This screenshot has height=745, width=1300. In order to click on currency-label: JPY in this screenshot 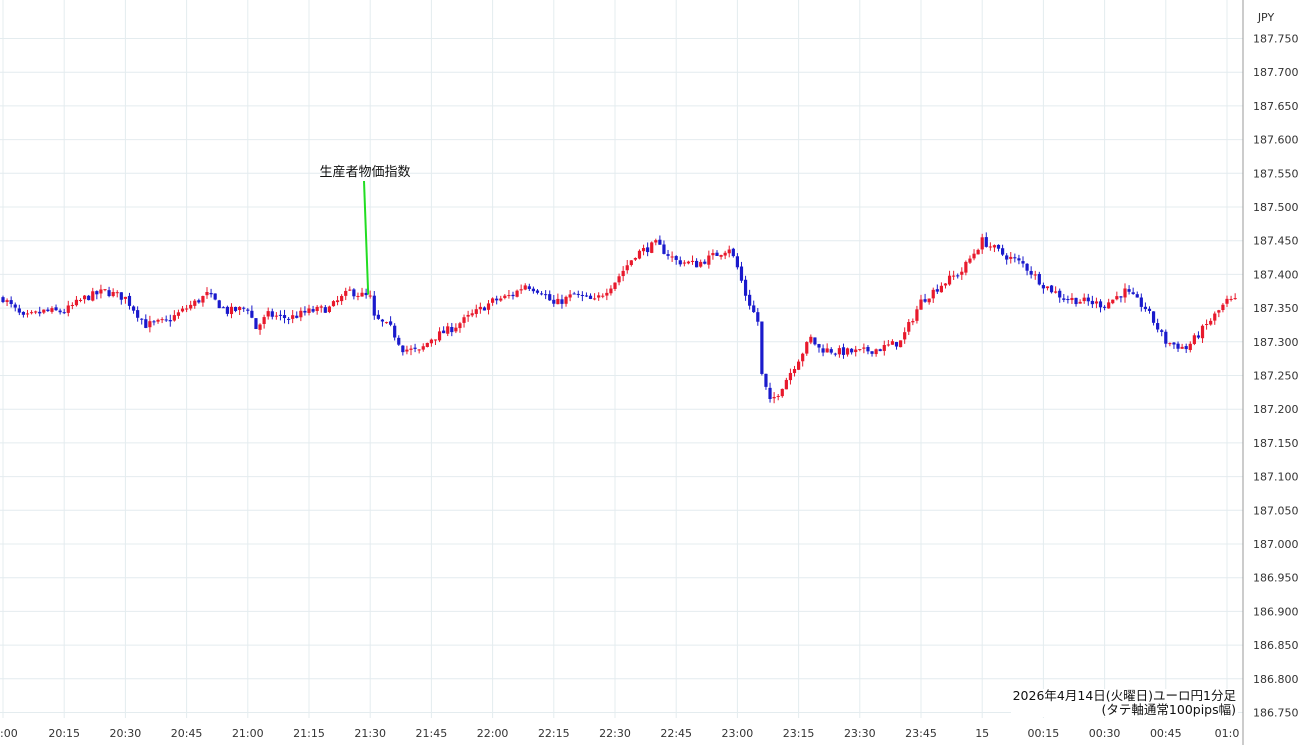, I will do `click(1266, 17)`.